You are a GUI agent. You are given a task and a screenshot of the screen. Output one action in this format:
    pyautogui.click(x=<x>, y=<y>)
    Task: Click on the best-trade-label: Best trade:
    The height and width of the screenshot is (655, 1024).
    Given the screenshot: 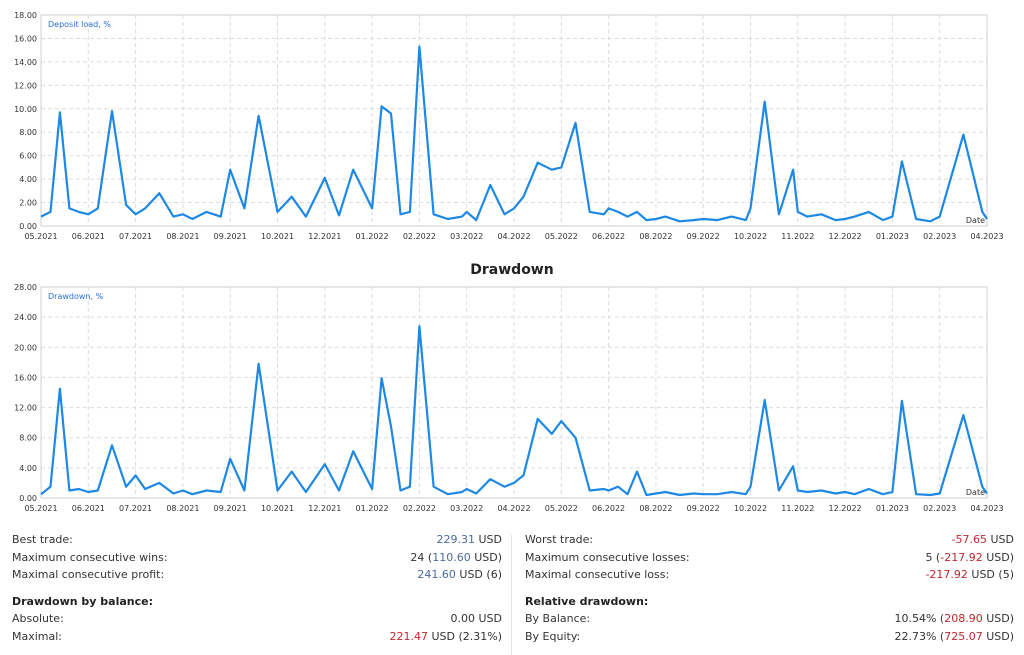 What is the action you would take?
    pyautogui.click(x=42, y=539)
    